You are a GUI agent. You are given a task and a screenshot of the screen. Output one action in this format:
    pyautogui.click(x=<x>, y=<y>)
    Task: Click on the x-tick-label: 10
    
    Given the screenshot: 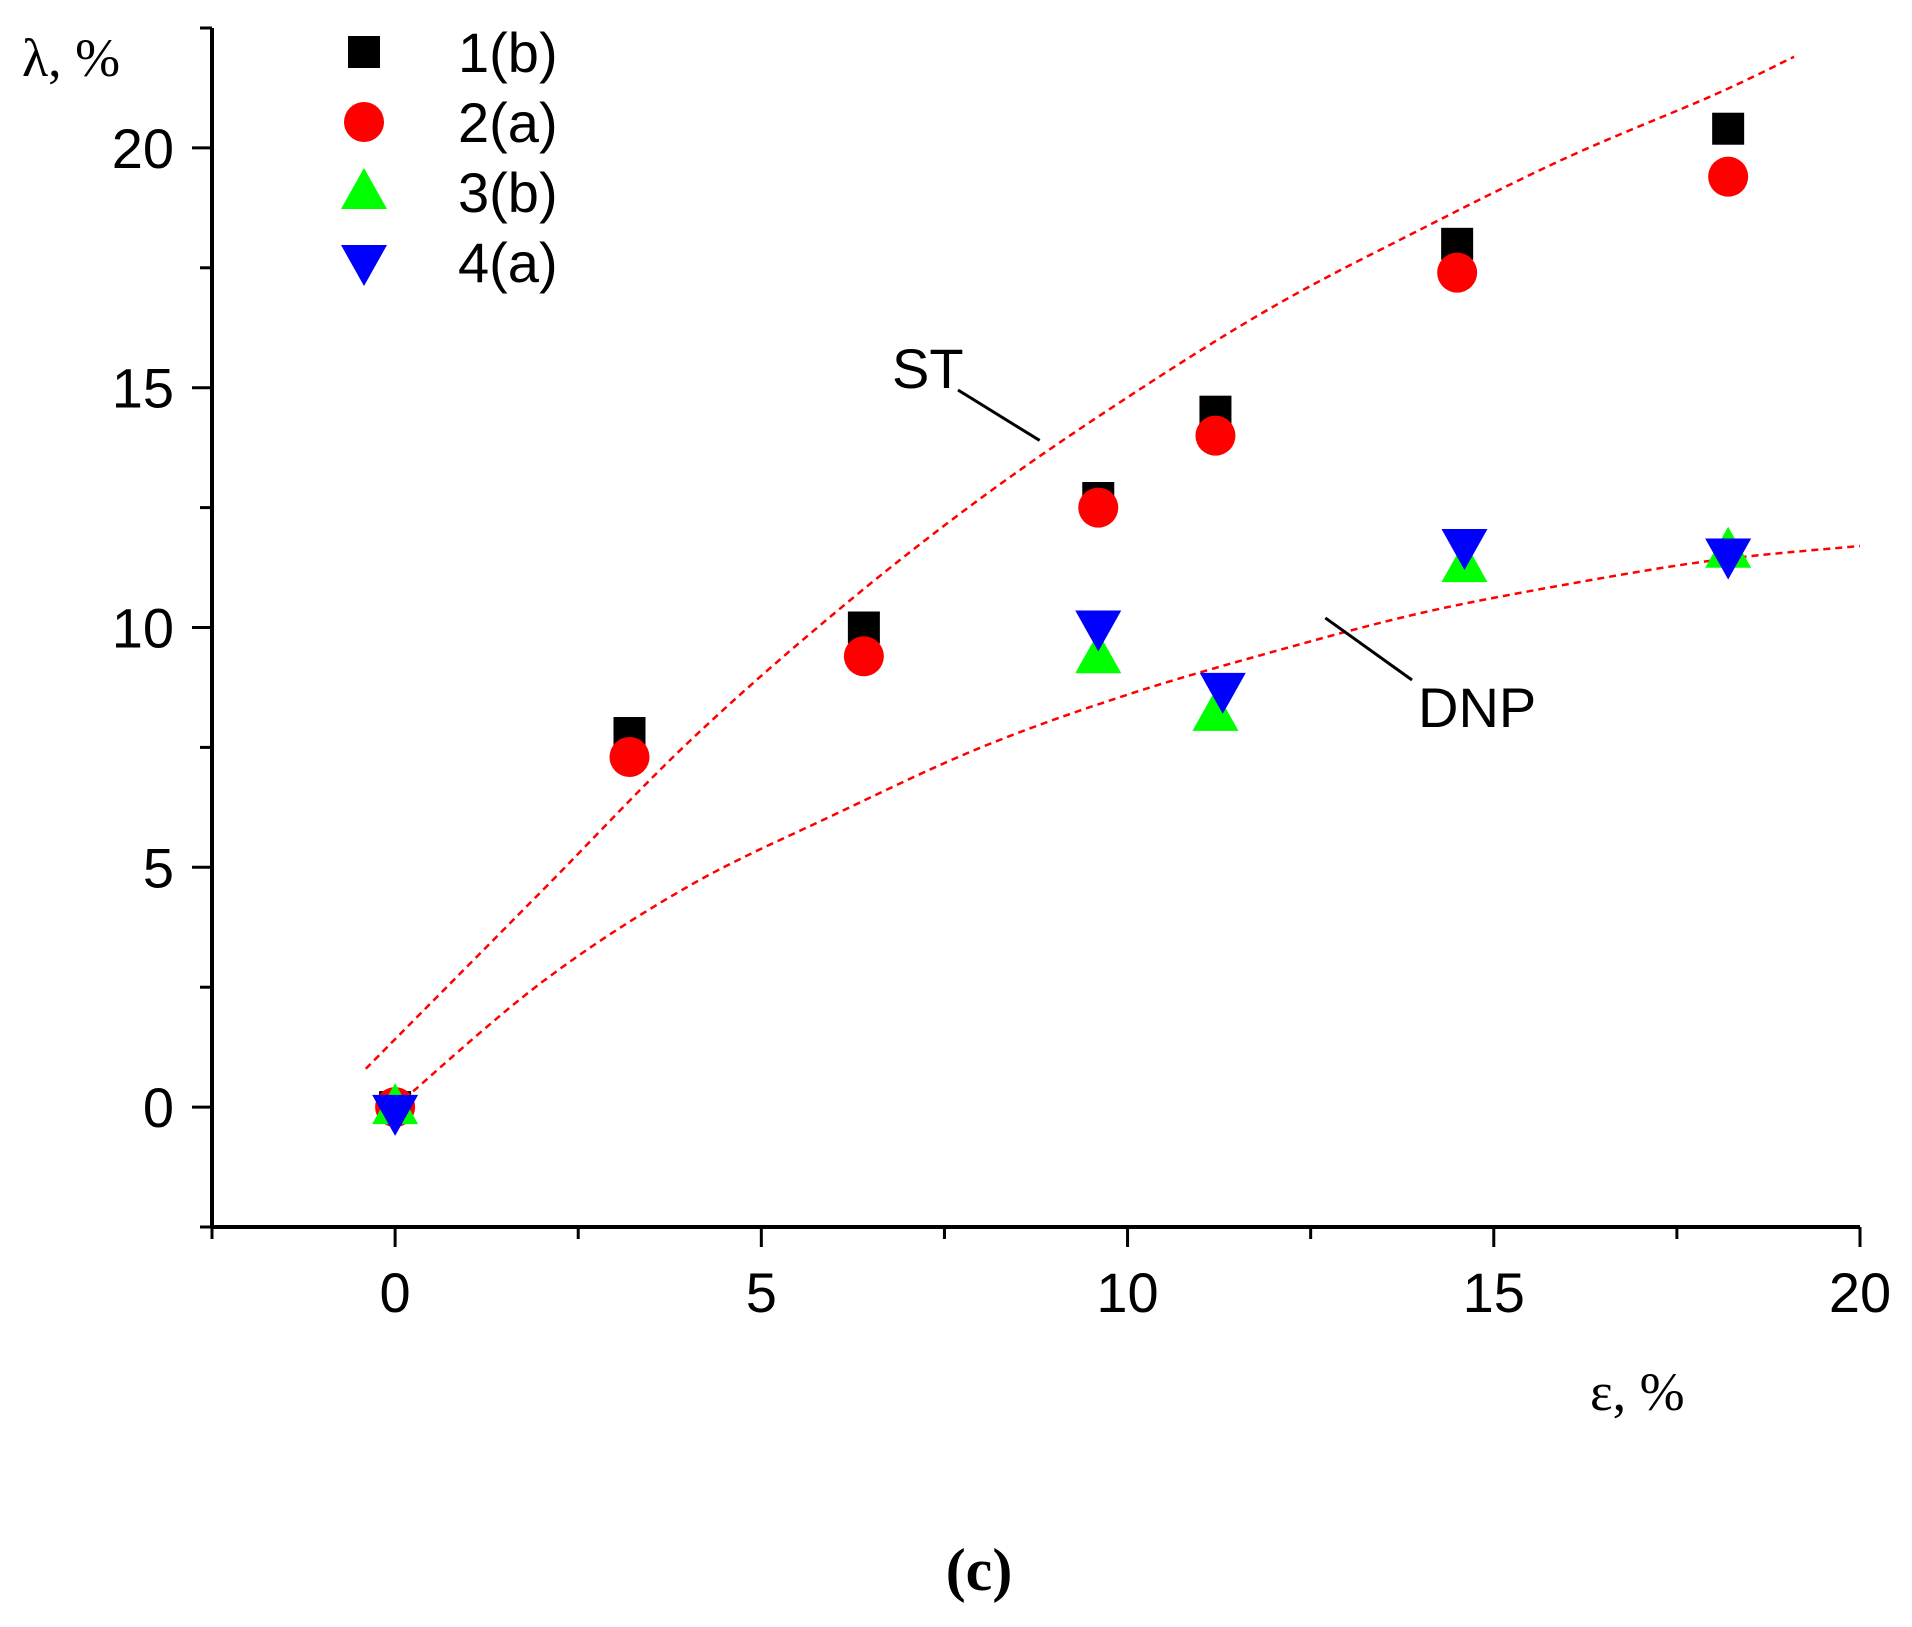 What is the action you would take?
    pyautogui.click(x=1127, y=1292)
    